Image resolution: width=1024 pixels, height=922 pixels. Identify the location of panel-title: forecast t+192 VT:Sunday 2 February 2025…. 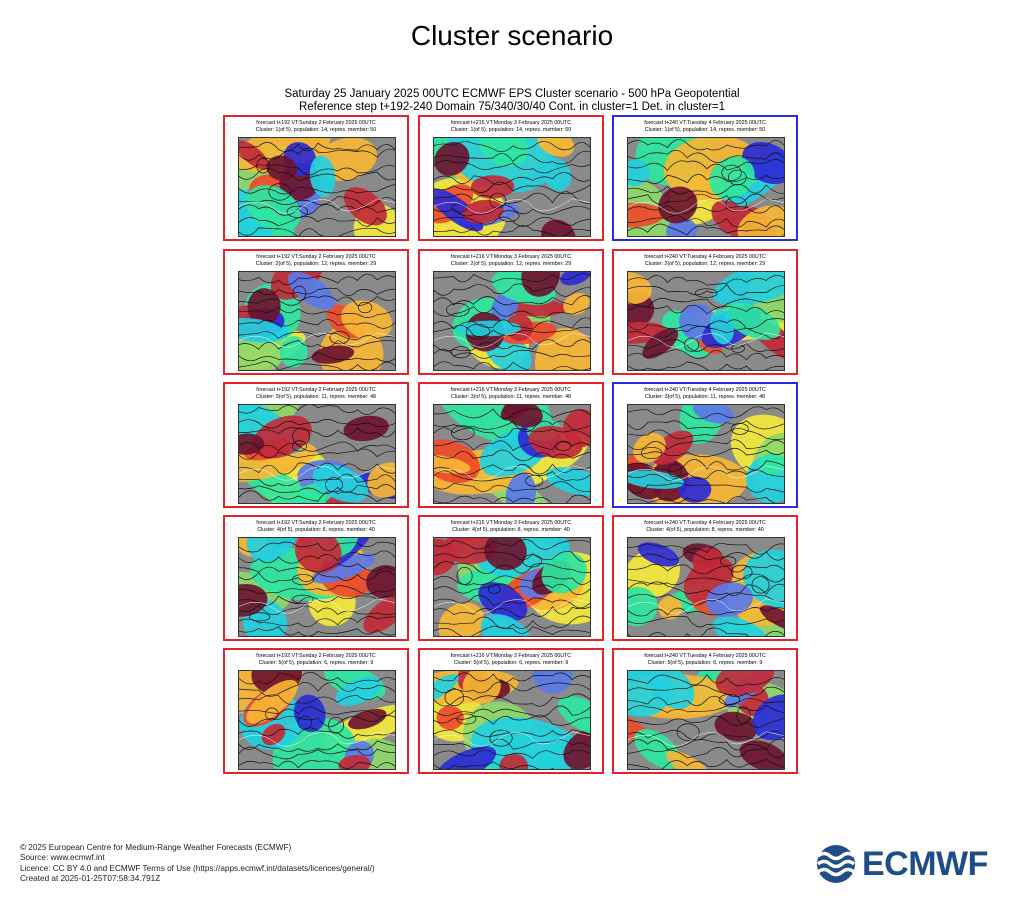
(316, 394).